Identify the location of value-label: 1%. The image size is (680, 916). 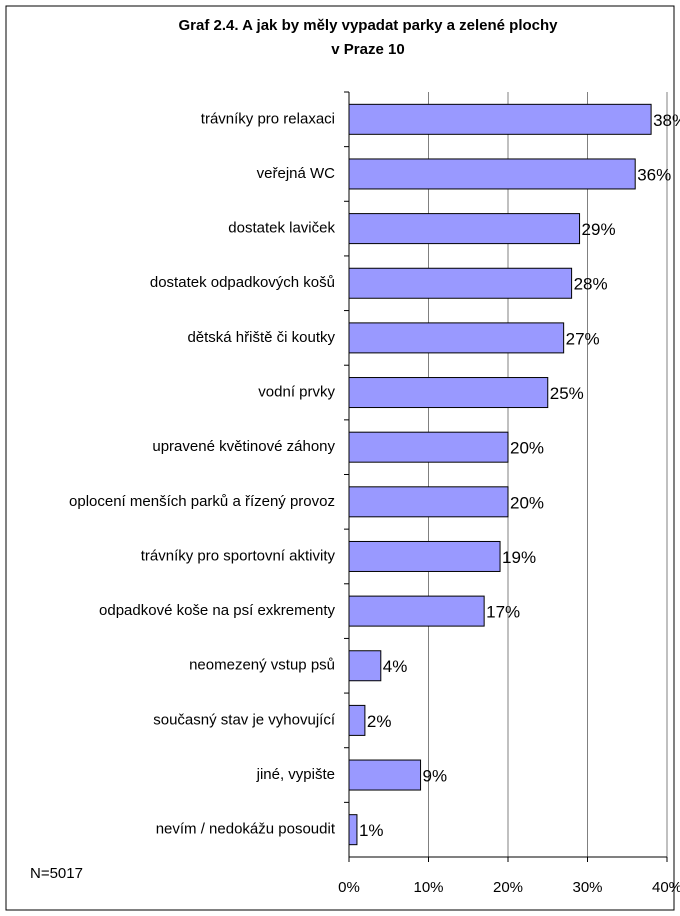
(371, 830).